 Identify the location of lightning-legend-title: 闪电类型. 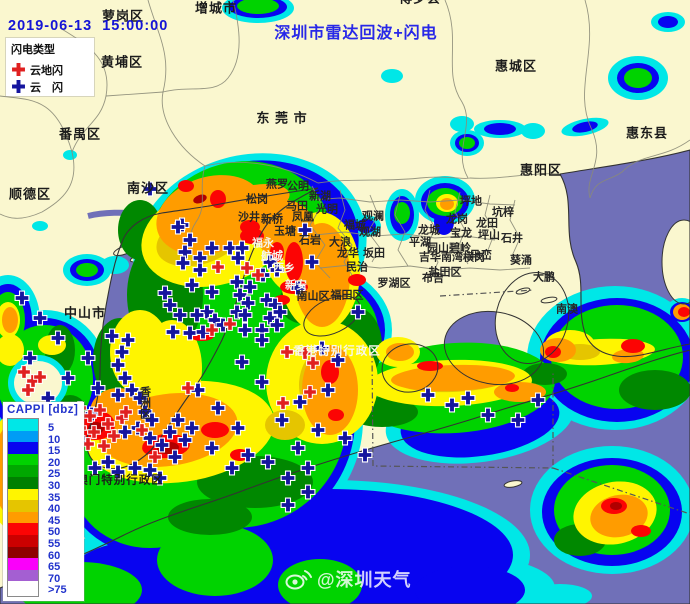
(33, 50).